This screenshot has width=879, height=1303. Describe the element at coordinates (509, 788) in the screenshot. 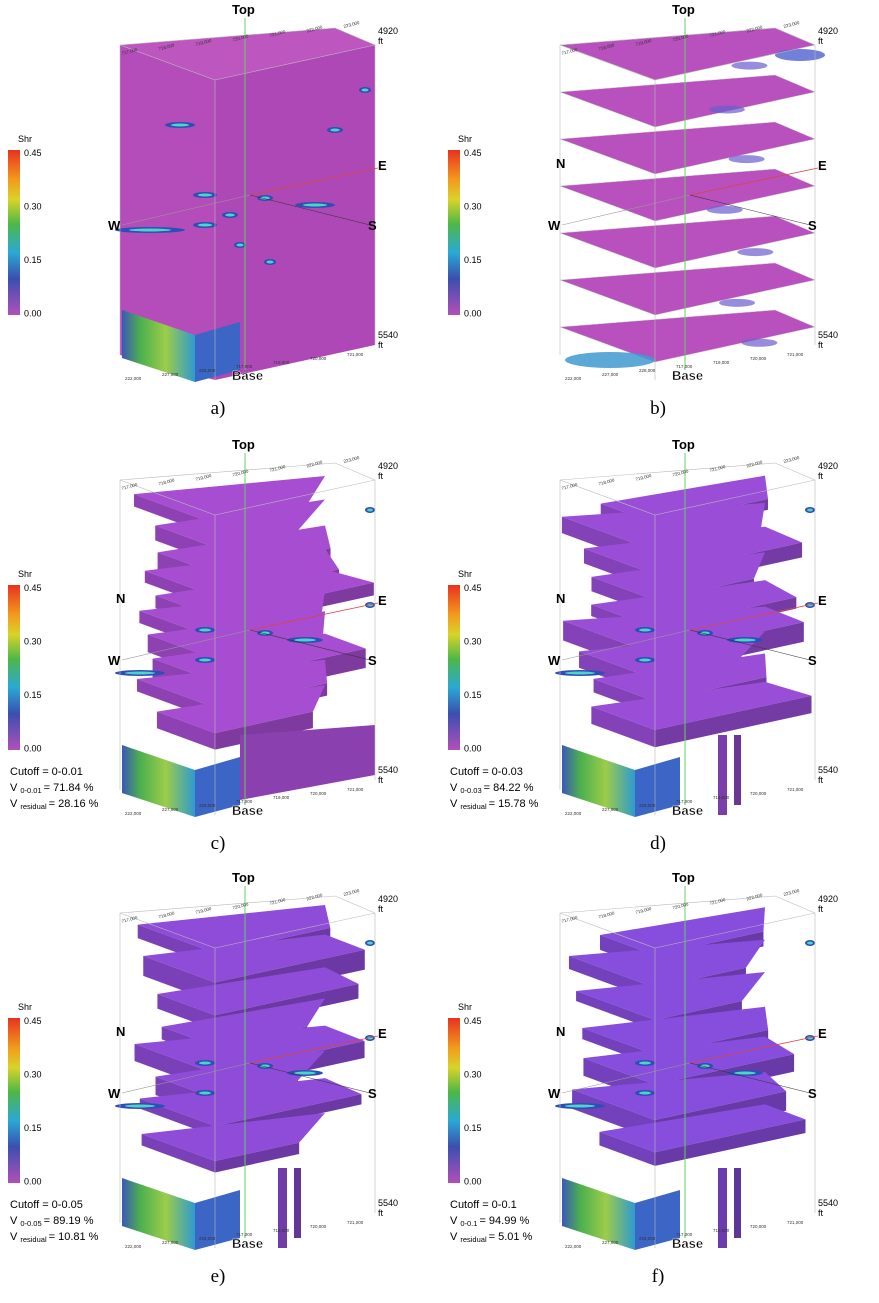

I see `text-part: = 84.22 %` at that location.